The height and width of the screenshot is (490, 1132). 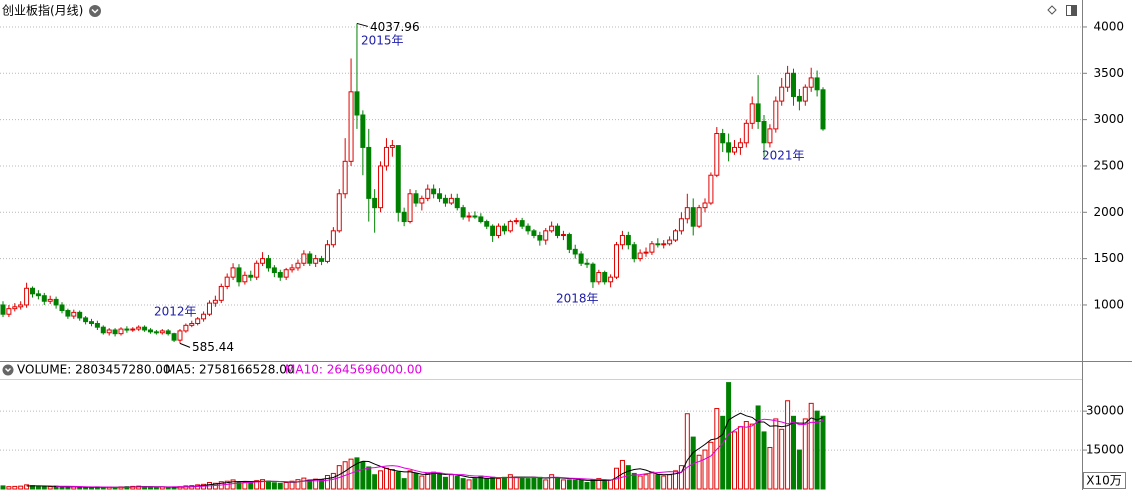 I want to click on diamond-button, so click(x=1052, y=10).